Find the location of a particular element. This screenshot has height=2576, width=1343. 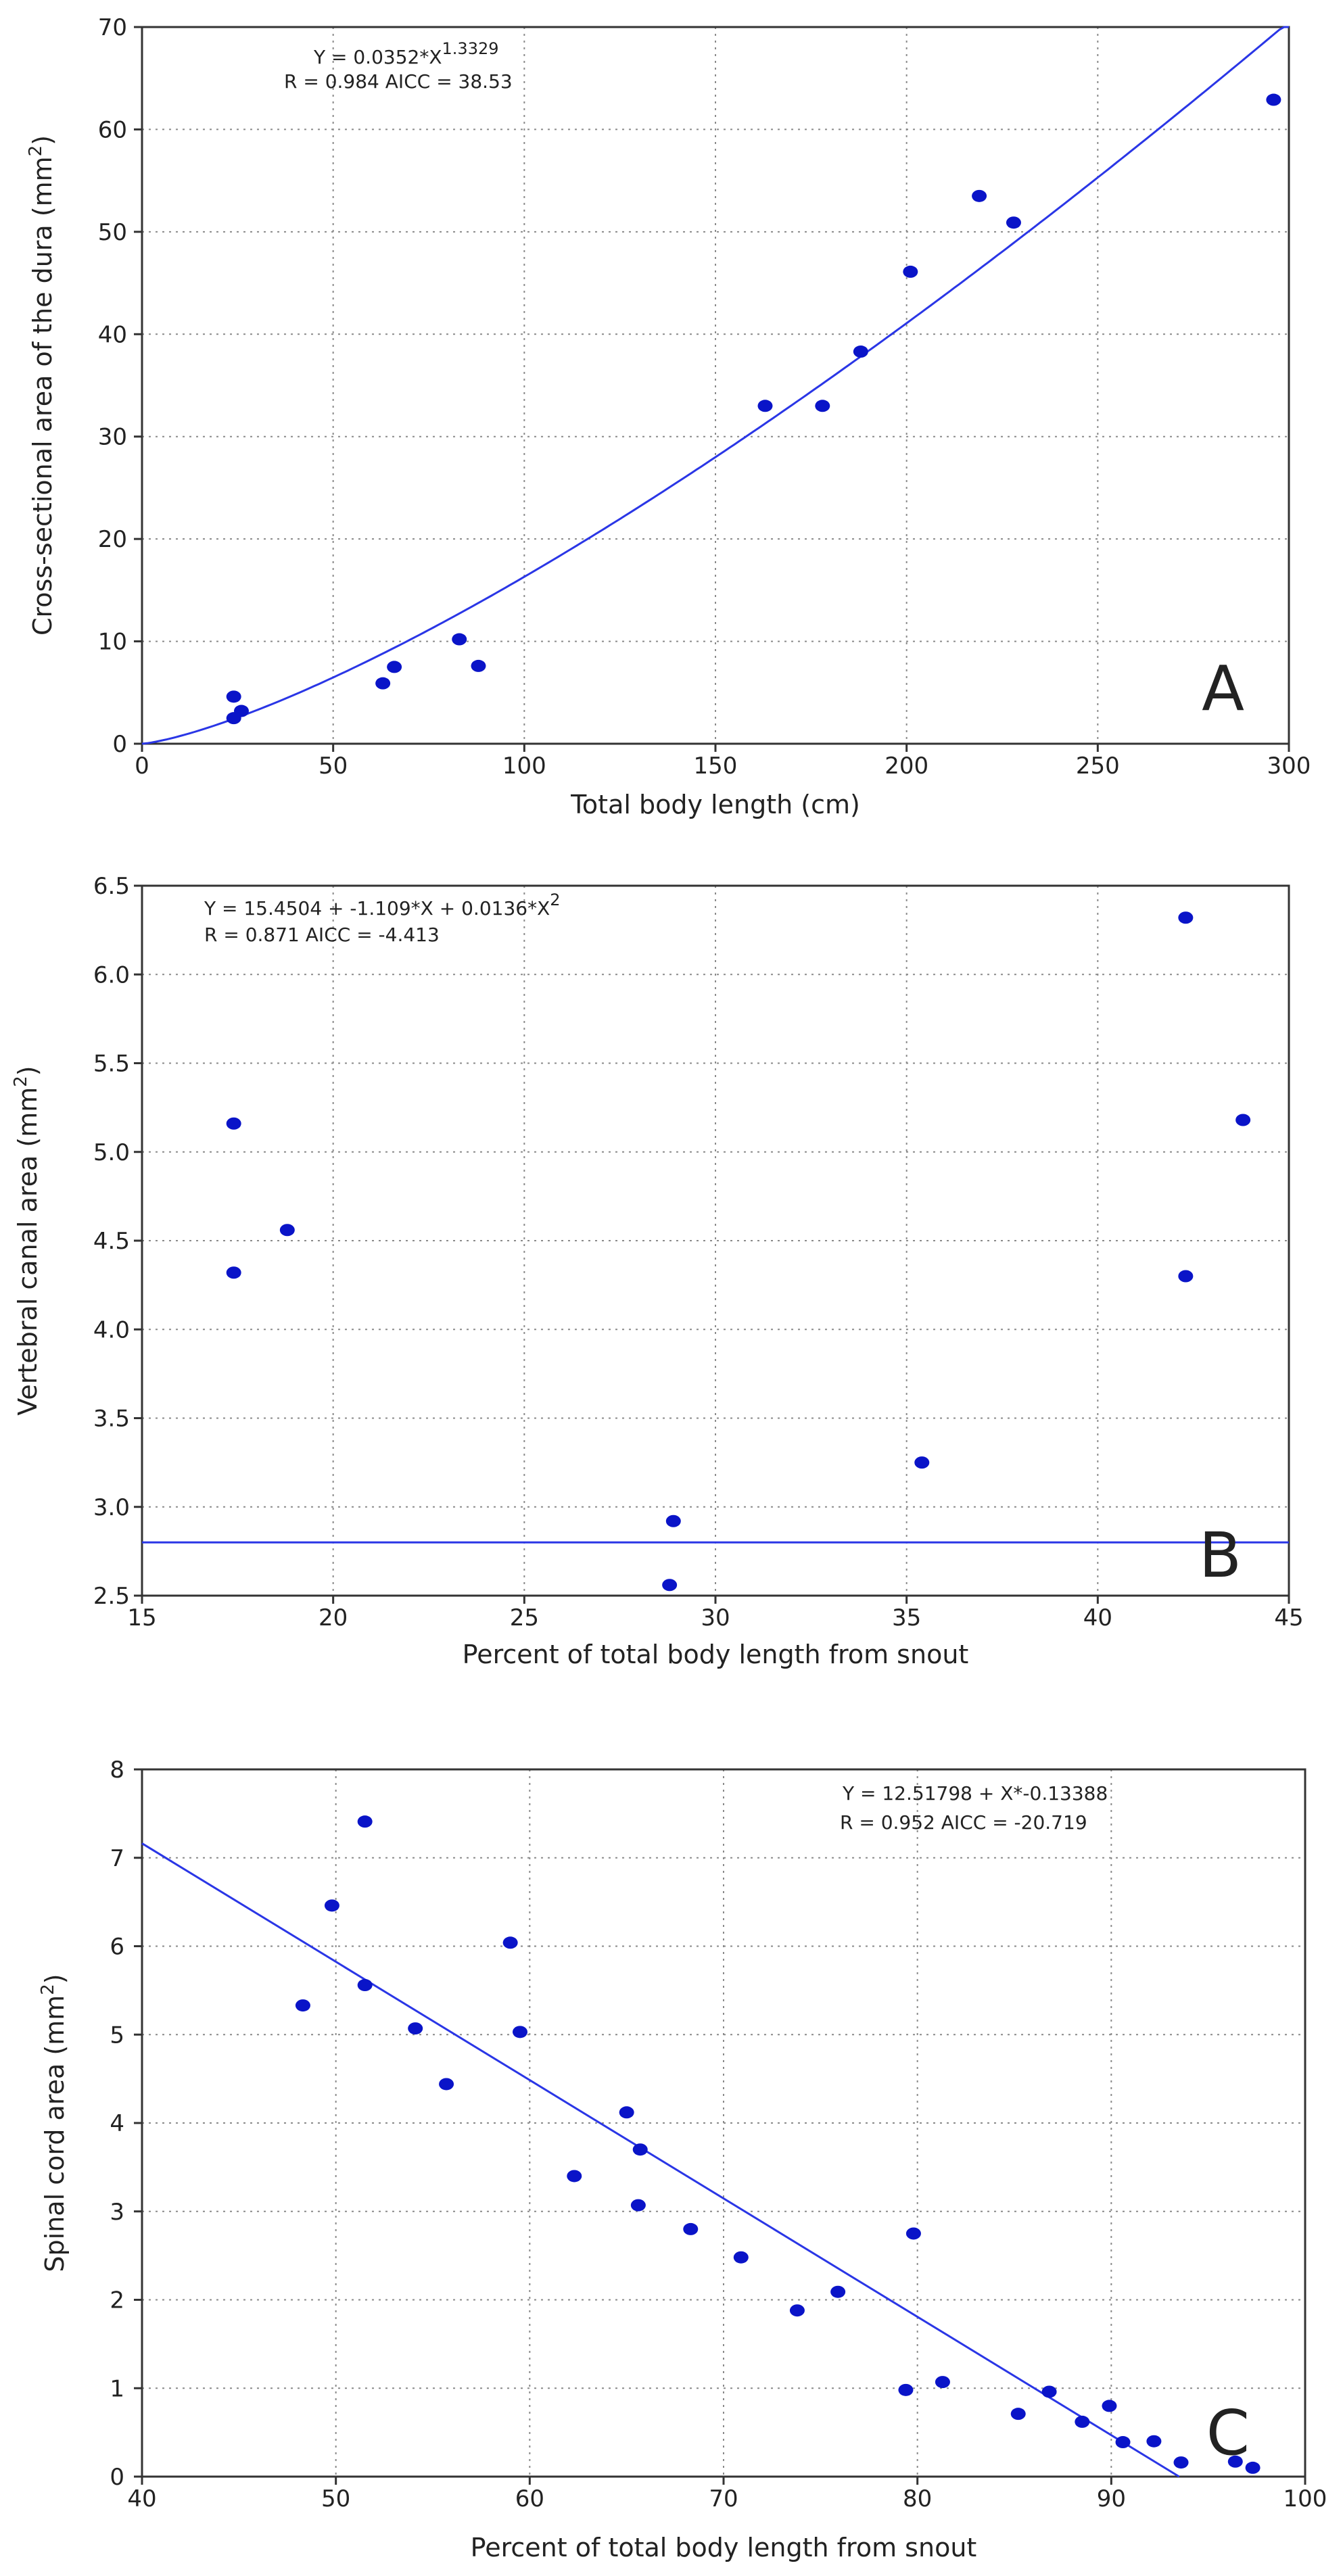

x-tick-label: 35 is located at coordinates (907, 1617).